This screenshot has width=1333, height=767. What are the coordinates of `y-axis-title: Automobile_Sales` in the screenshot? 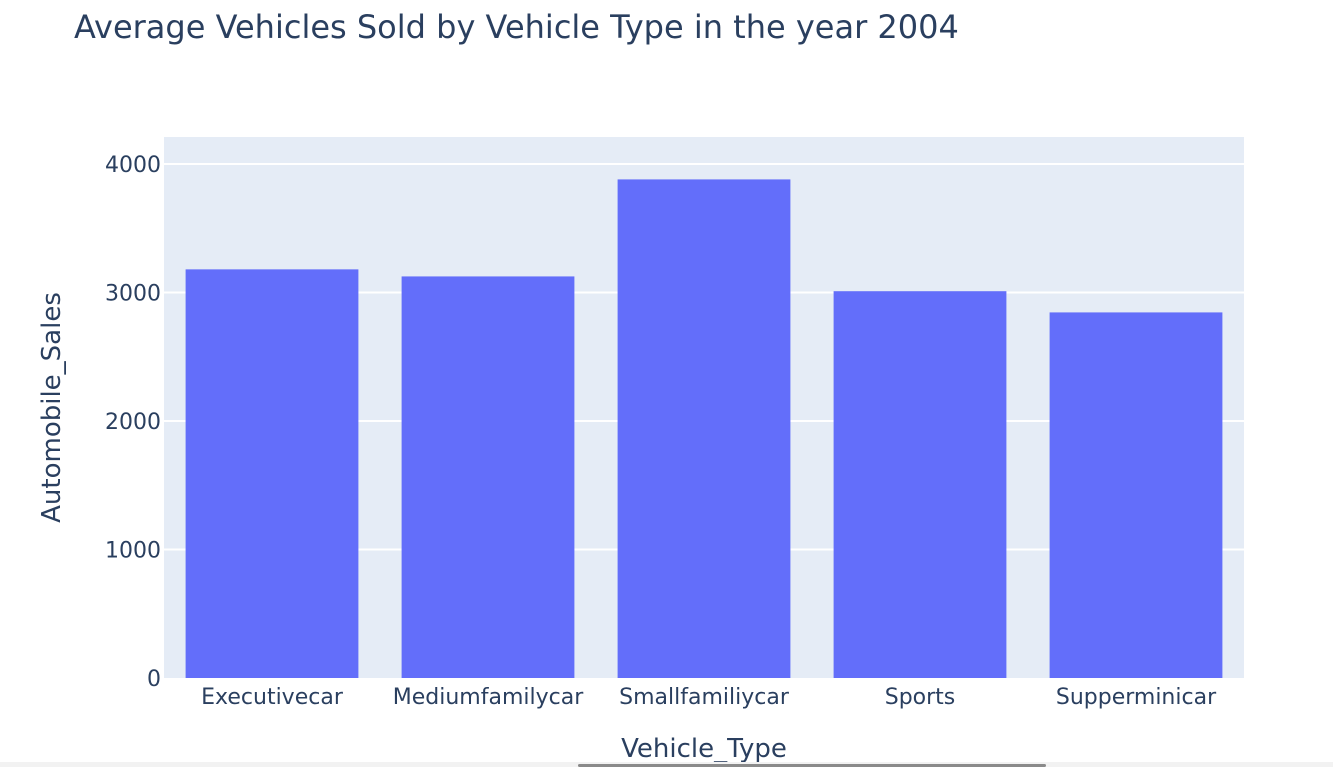 It's located at (52, 407).